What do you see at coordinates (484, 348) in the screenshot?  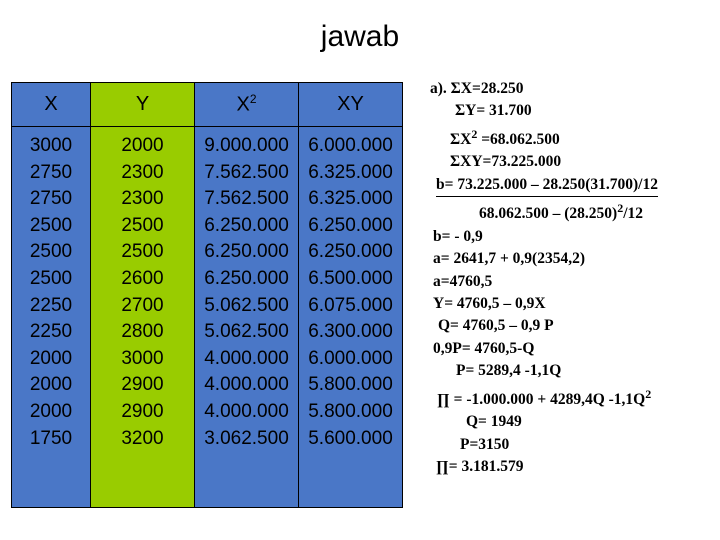 I see `solution-line: 0,9P= 4760,5-Q` at bounding box center [484, 348].